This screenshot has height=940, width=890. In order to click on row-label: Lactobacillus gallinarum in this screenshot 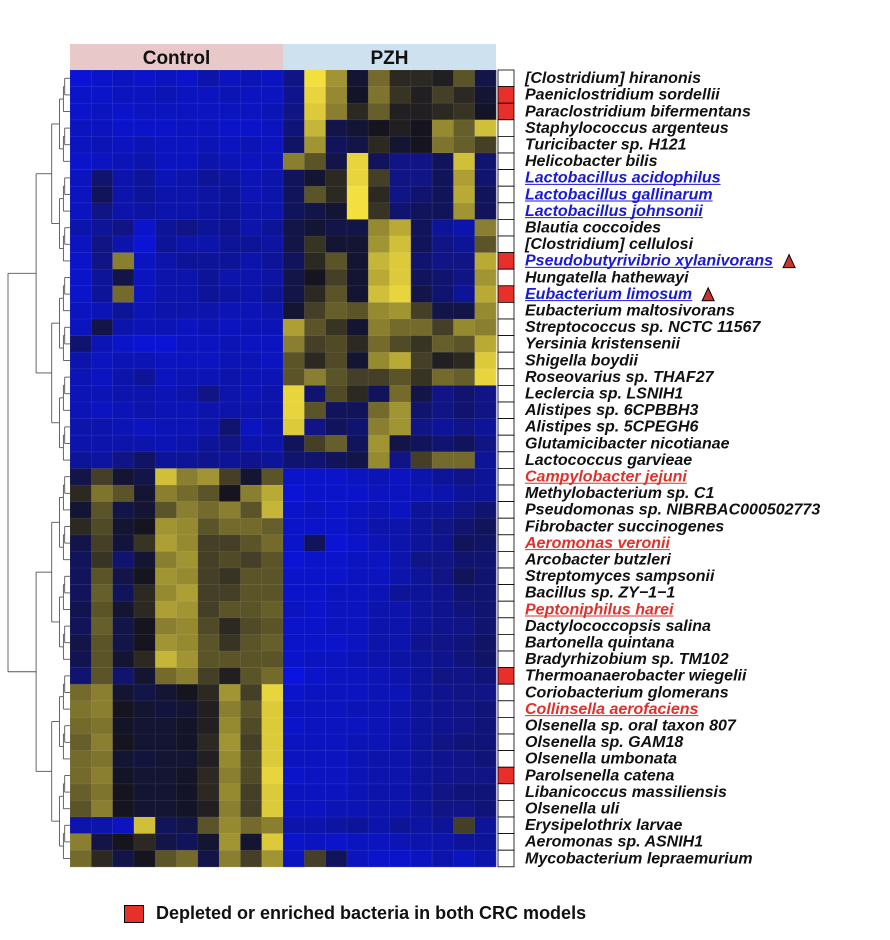, I will do `click(619, 194)`.